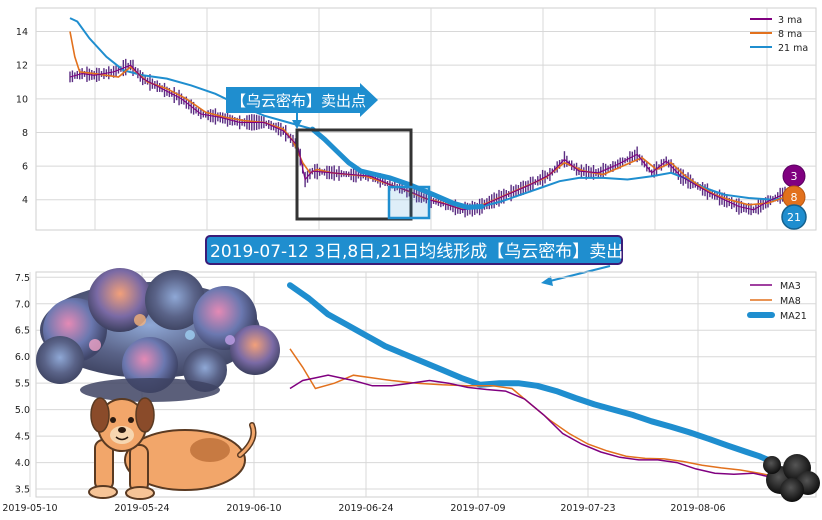 The width and height of the screenshot is (822, 520). I want to click on dark-cloud-illustration, so click(158, 335).